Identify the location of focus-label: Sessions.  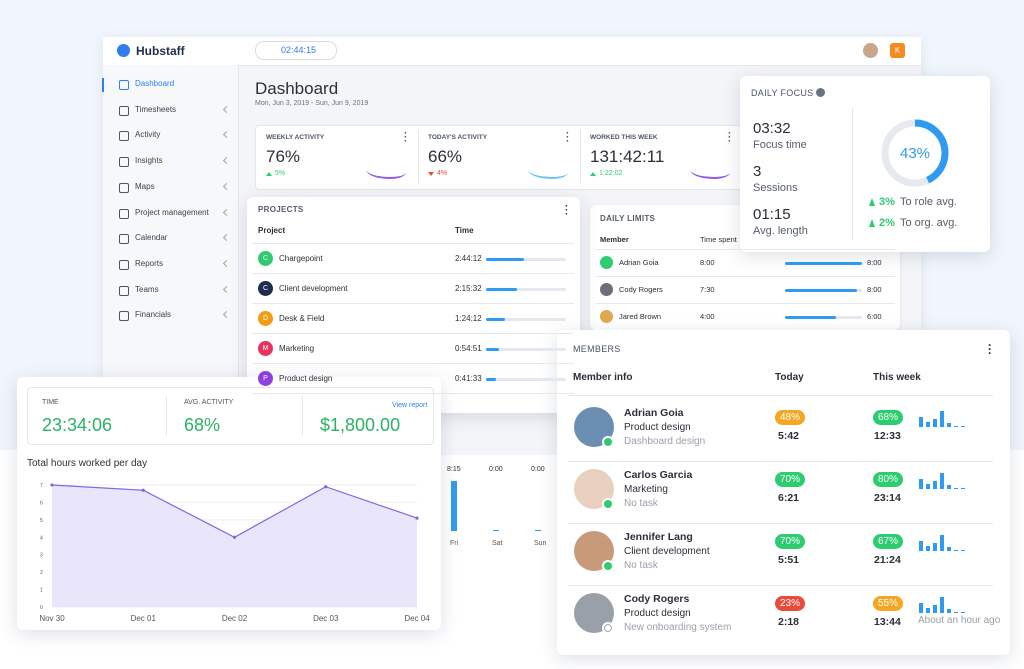
(775, 188).